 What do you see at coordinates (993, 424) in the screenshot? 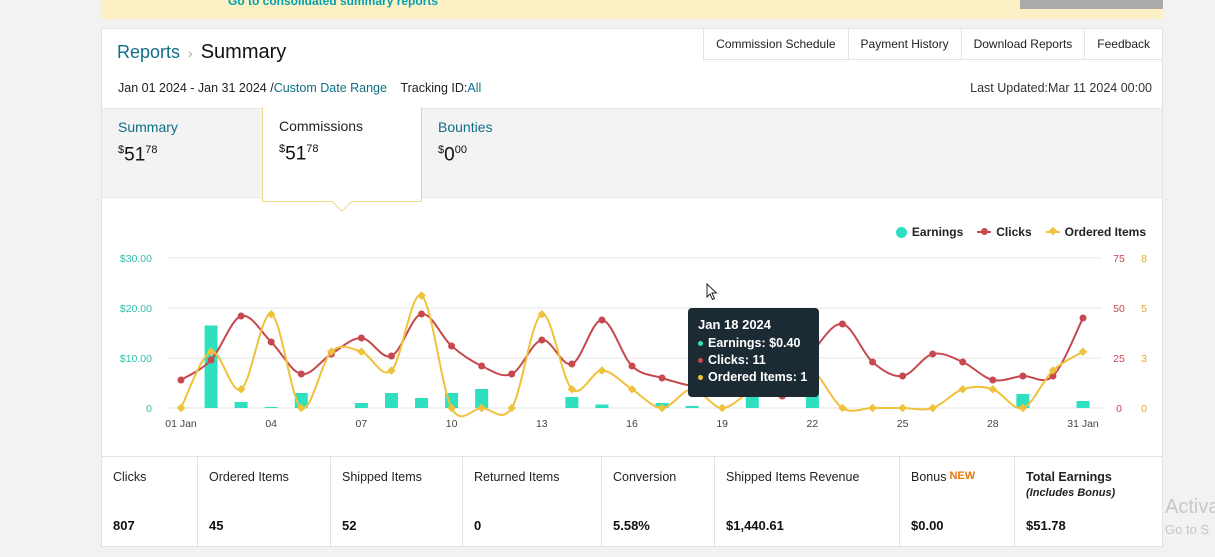
I see `x-tick-label: 28` at bounding box center [993, 424].